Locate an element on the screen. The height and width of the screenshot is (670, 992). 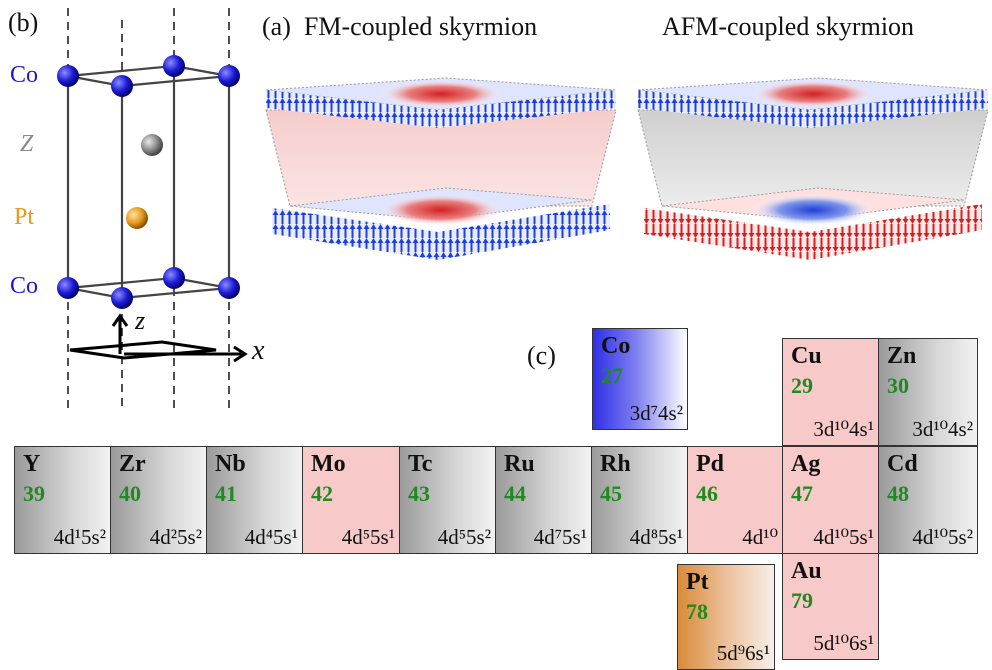
element-pd: Pd 46 4d¹⁰ is located at coordinates (735, 500).